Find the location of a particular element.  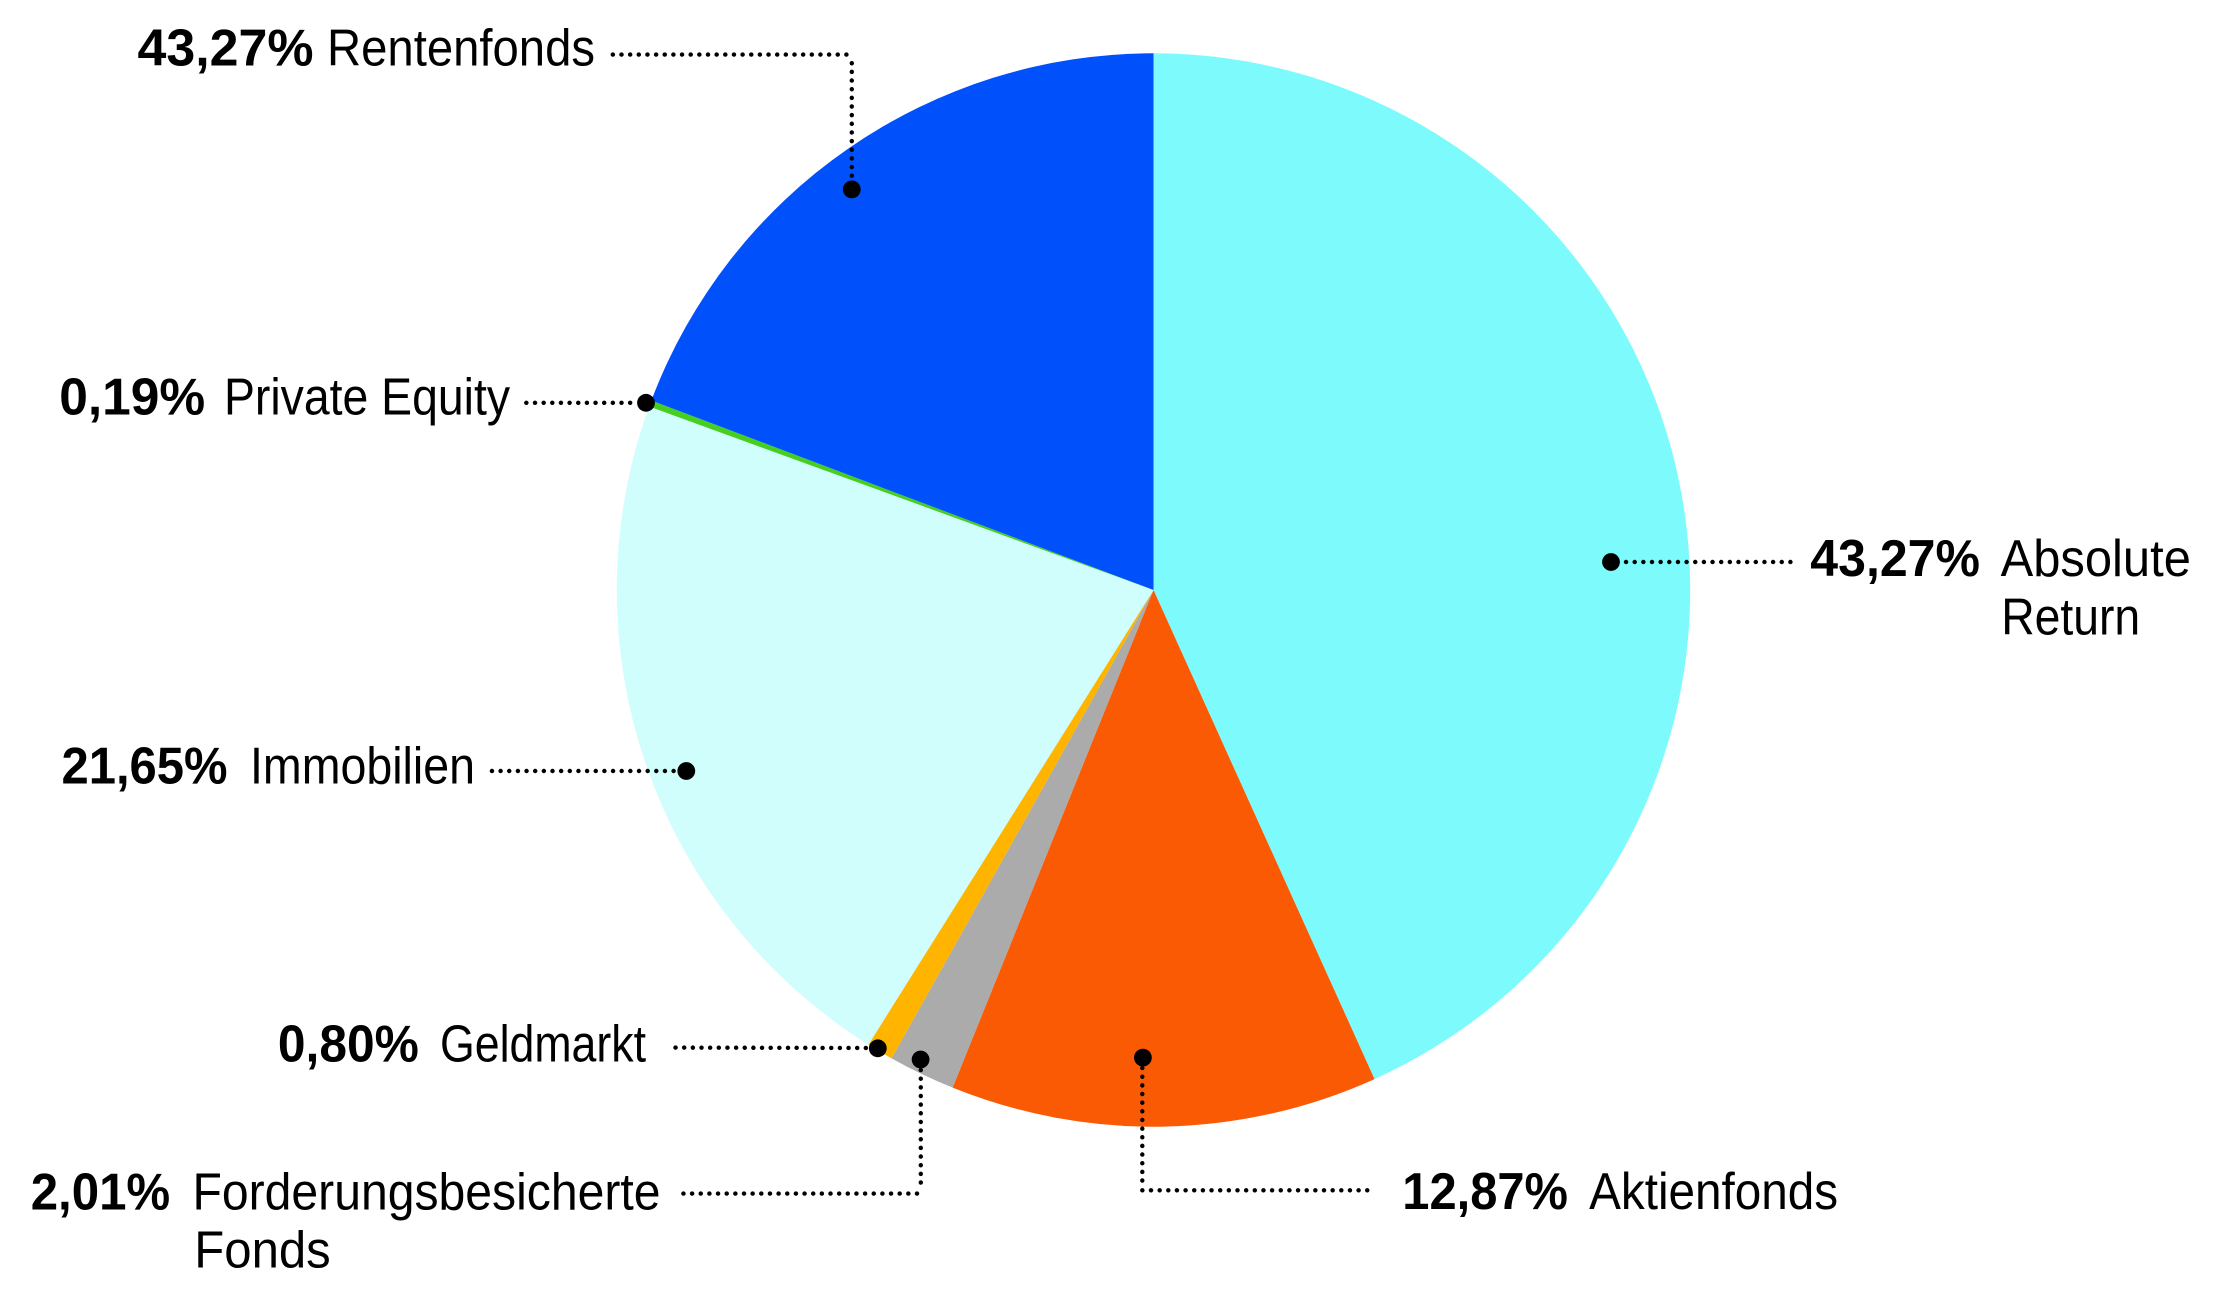

svg-text: Fonds is located at coordinates (262, 1251).